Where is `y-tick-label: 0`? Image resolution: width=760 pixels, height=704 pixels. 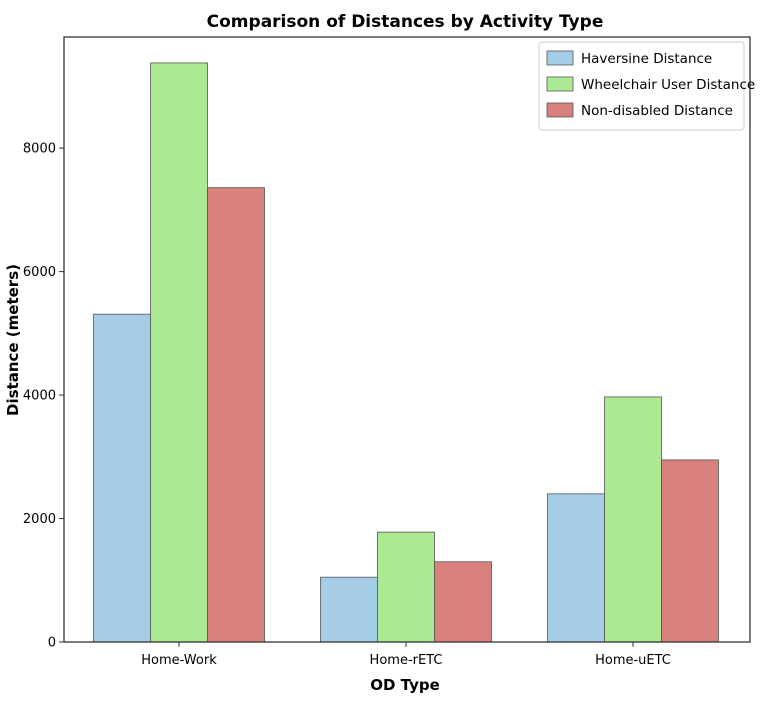
y-tick-label: 0 is located at coordinates (52, 643).